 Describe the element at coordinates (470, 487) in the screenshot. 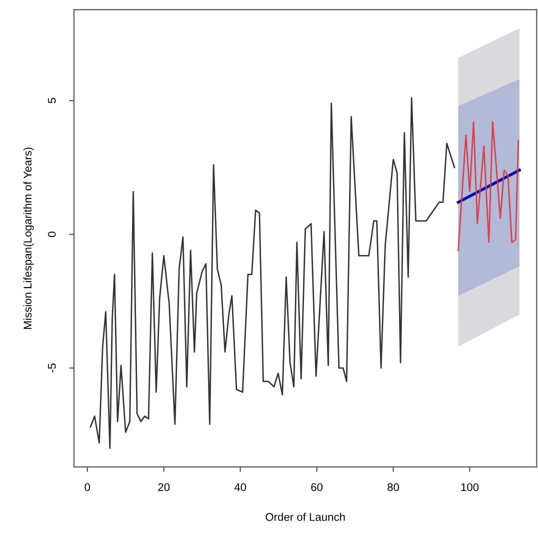

I see `x-tick-label: 100` at that location.